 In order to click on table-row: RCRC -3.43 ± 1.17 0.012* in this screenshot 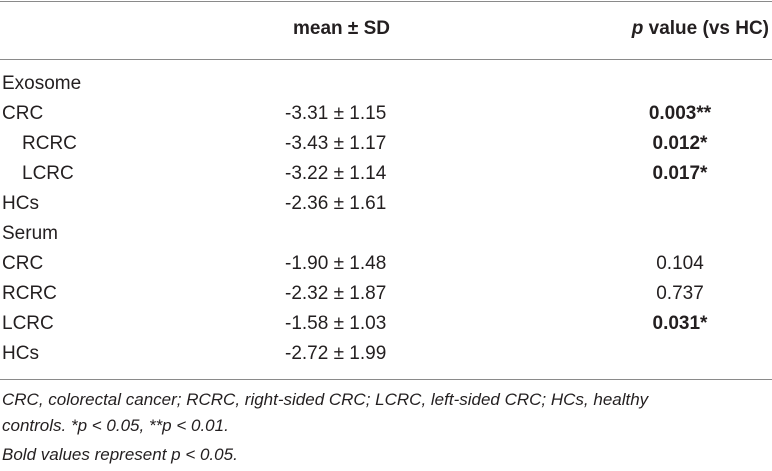, I will do `click(386, 145)`.